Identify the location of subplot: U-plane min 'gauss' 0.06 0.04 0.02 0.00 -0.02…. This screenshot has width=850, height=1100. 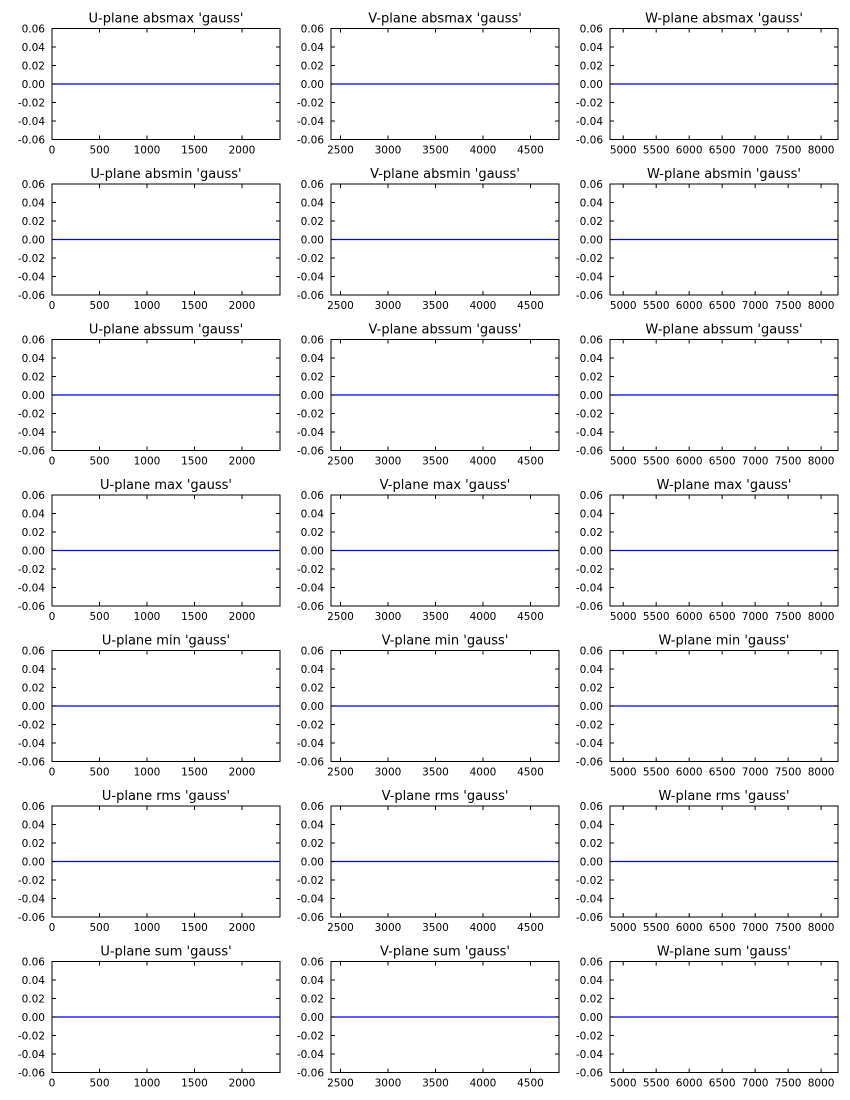
(149, 706).